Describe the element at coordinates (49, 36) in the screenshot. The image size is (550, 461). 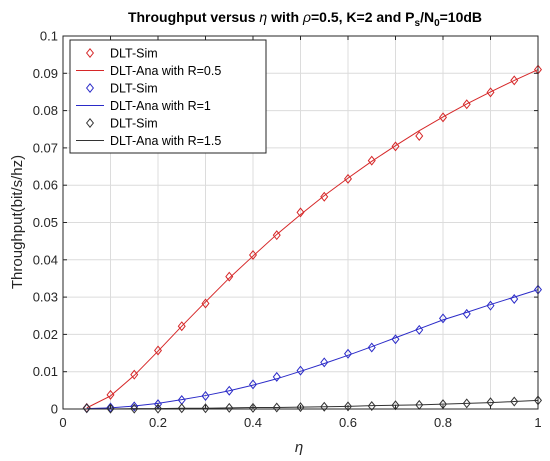
I see `y-tick-label: 0.1` at that location.